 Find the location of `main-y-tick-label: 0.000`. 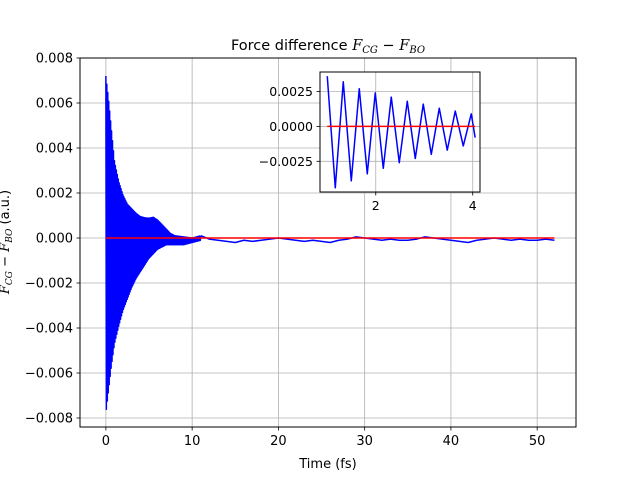

main-y-tick-label: 0.000 is located at coordinates (54, 239).